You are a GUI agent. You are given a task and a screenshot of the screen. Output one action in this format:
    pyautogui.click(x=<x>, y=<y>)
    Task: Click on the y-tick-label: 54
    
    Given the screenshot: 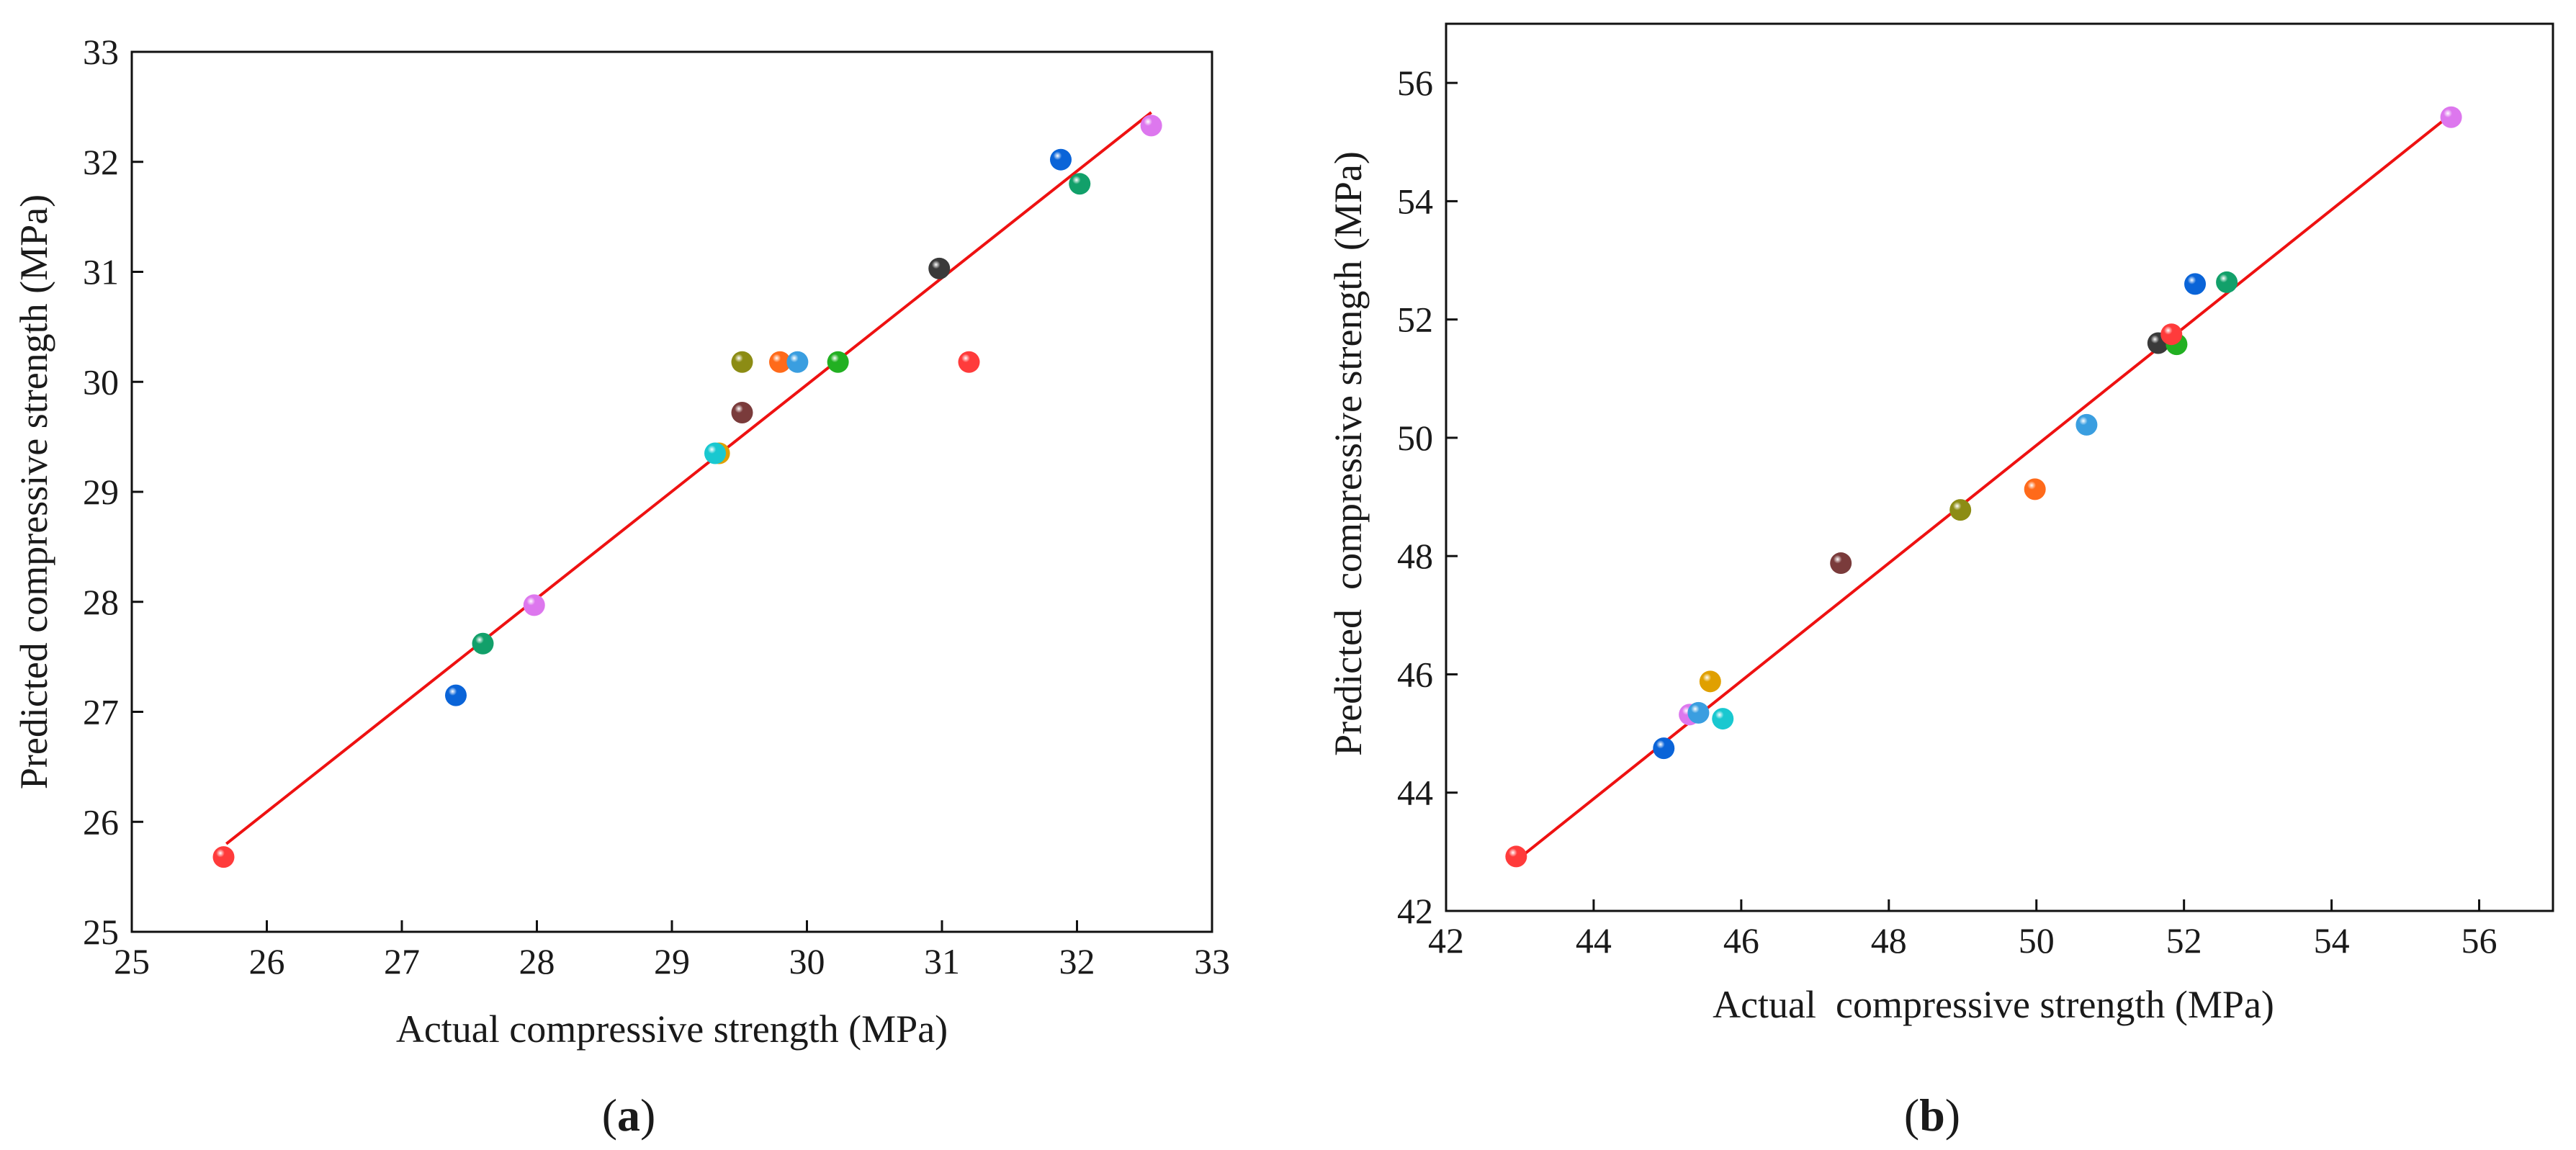 What is the action you would take?
    pyautogui.click(x=1415, y=201)
    